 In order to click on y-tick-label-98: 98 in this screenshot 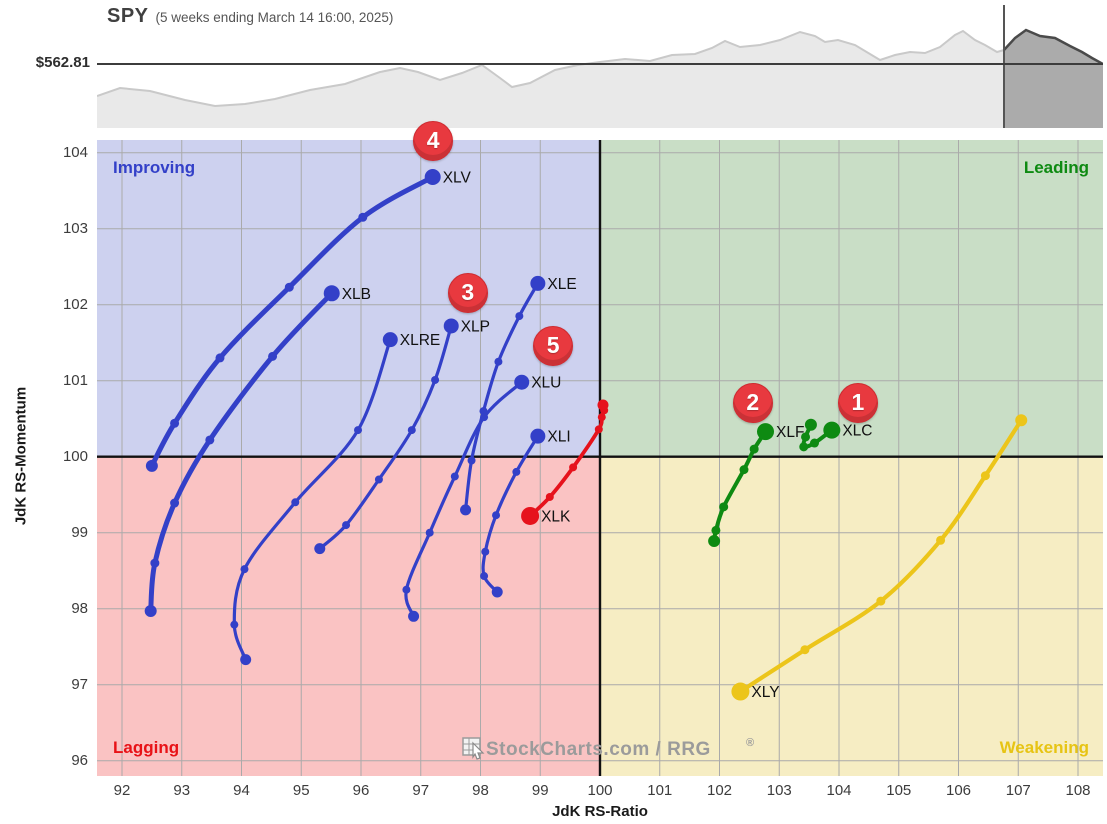, I will do `click(79, 608)`.